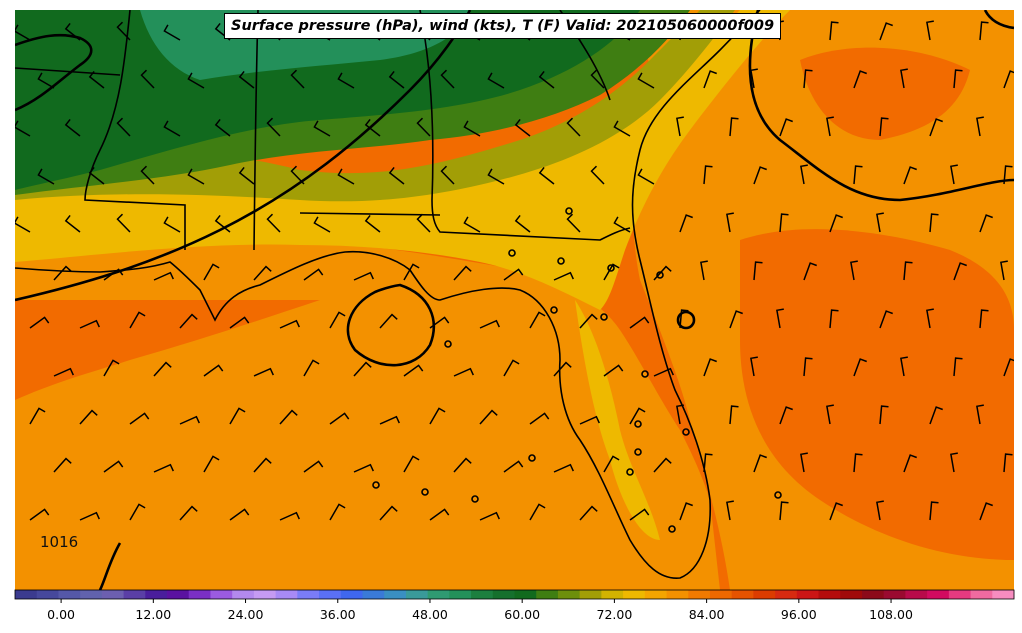 This screenshot has width=1022, height=633. What do you see at coordinates (476, 601) in the screenshot?
I see `colorbar-tick-marks` at bounding box center [476, 601].